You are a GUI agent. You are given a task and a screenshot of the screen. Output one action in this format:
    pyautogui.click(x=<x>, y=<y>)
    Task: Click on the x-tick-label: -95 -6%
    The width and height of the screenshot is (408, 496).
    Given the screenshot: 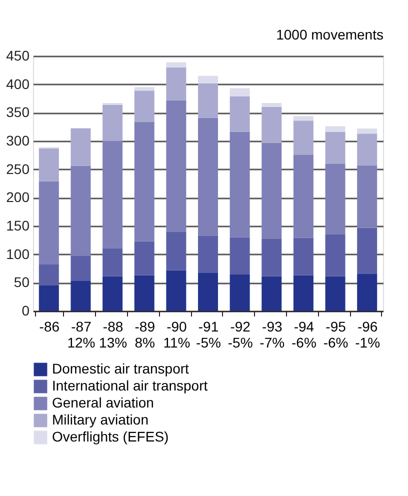 What is the action you would take?
    pyautogui.click(x=335, y=334)
    